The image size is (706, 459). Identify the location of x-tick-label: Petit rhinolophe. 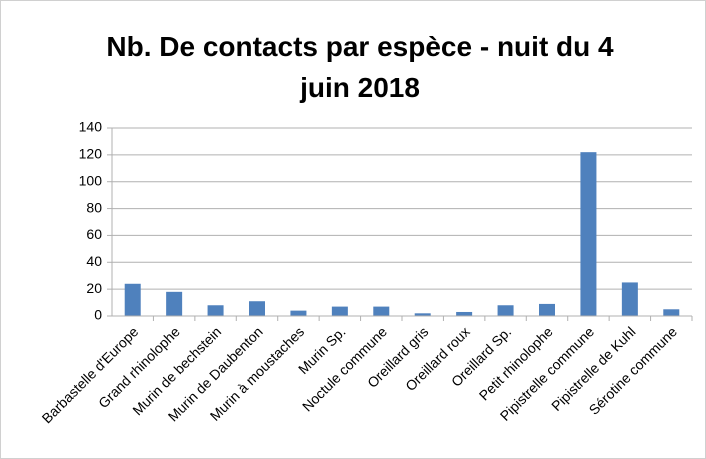
(516, 363).